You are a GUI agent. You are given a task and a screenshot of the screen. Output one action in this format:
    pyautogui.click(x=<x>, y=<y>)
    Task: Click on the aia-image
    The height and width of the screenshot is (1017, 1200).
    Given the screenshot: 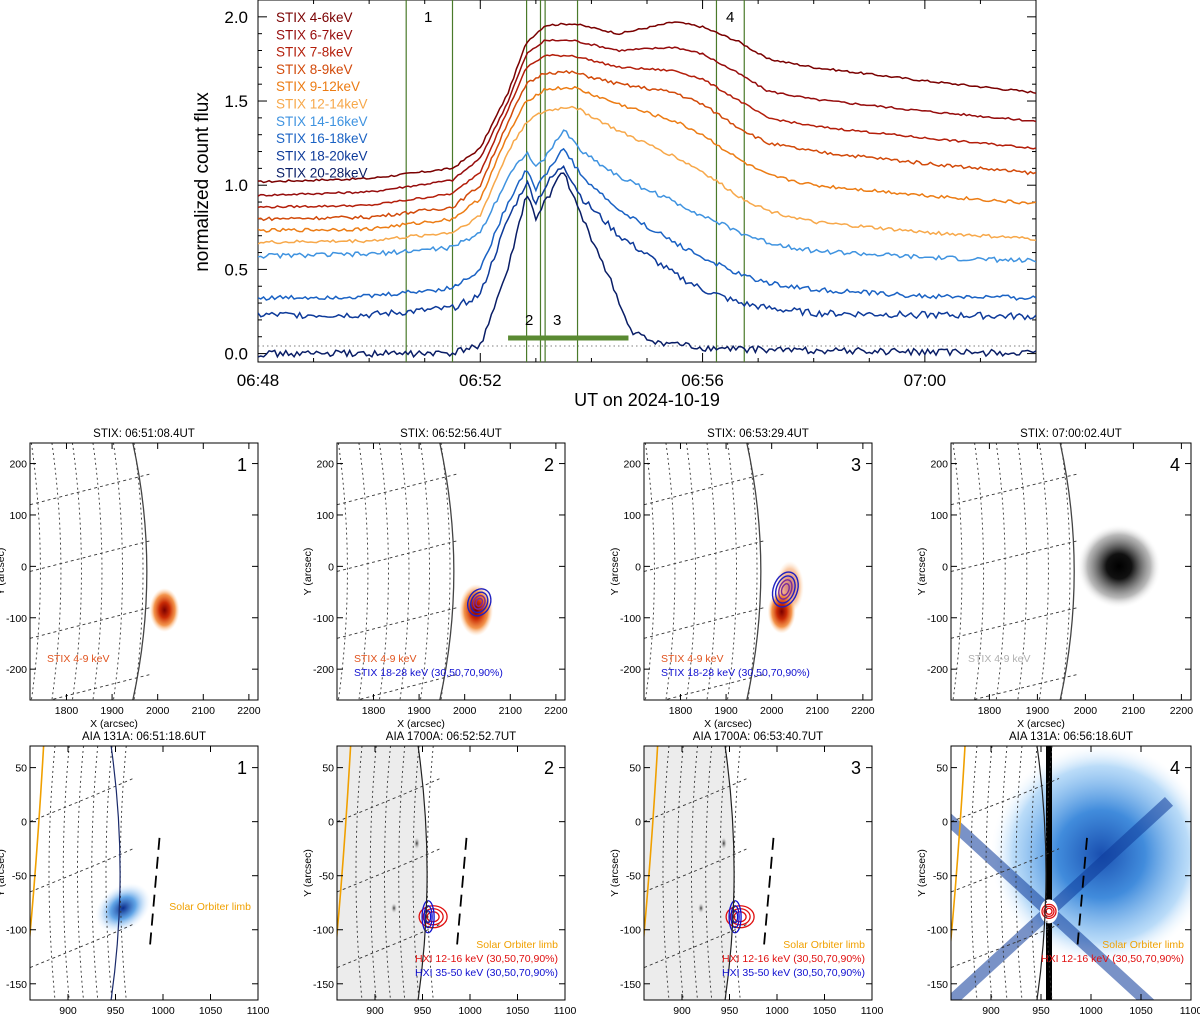 What is the action you would take?
    pyautogui.click(x=709, y=873)
    